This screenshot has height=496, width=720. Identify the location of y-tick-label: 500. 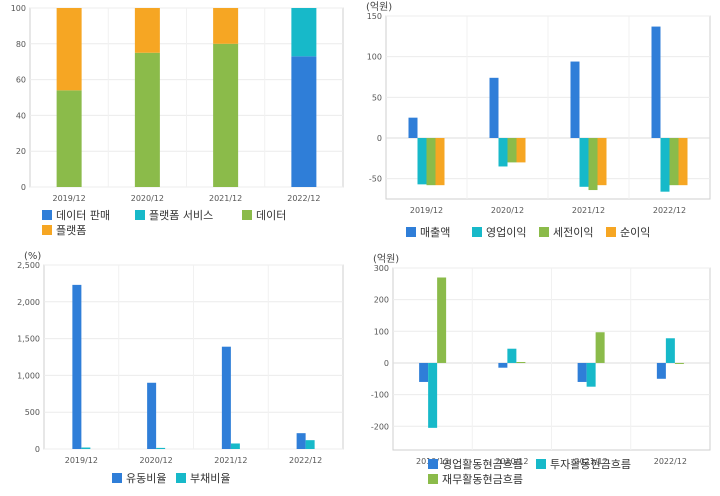
(32, 412).